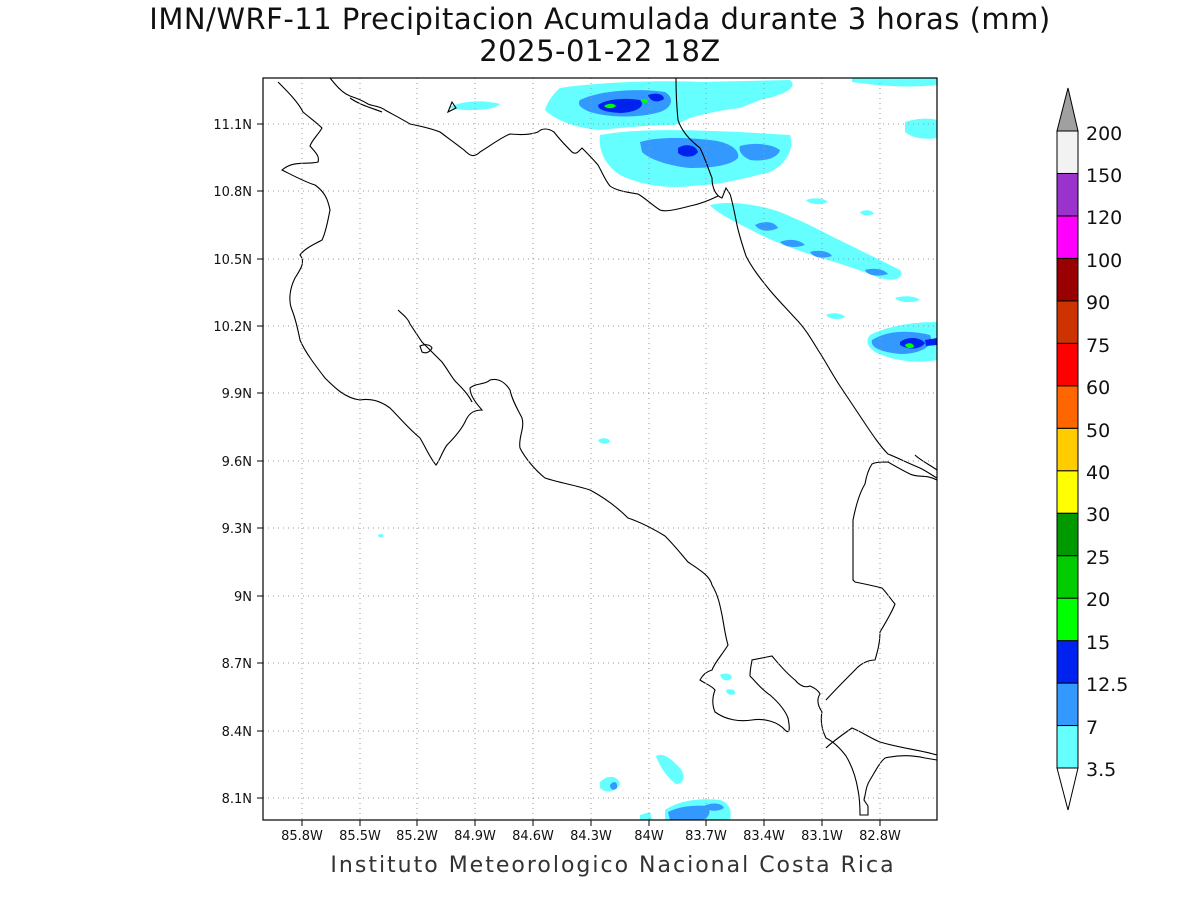  What do you see at coordinates (237, 664) in the screenshot?
I see `lat-label: 8.7N` at bounding box center [237, 664].